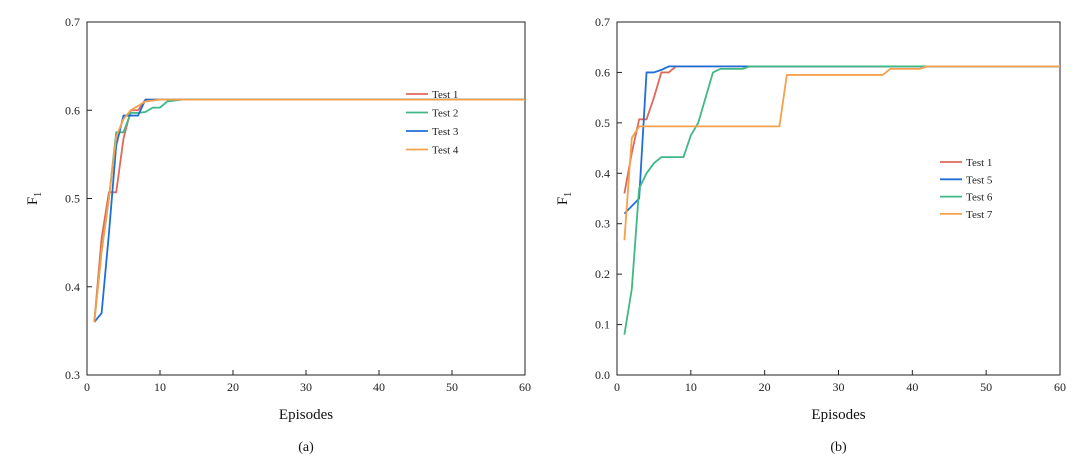 Image resolution: width=1080 pixels, height=472 pixels. I want to click on chart-b-legend-label-test-7: Test 7, so click(979, 215).